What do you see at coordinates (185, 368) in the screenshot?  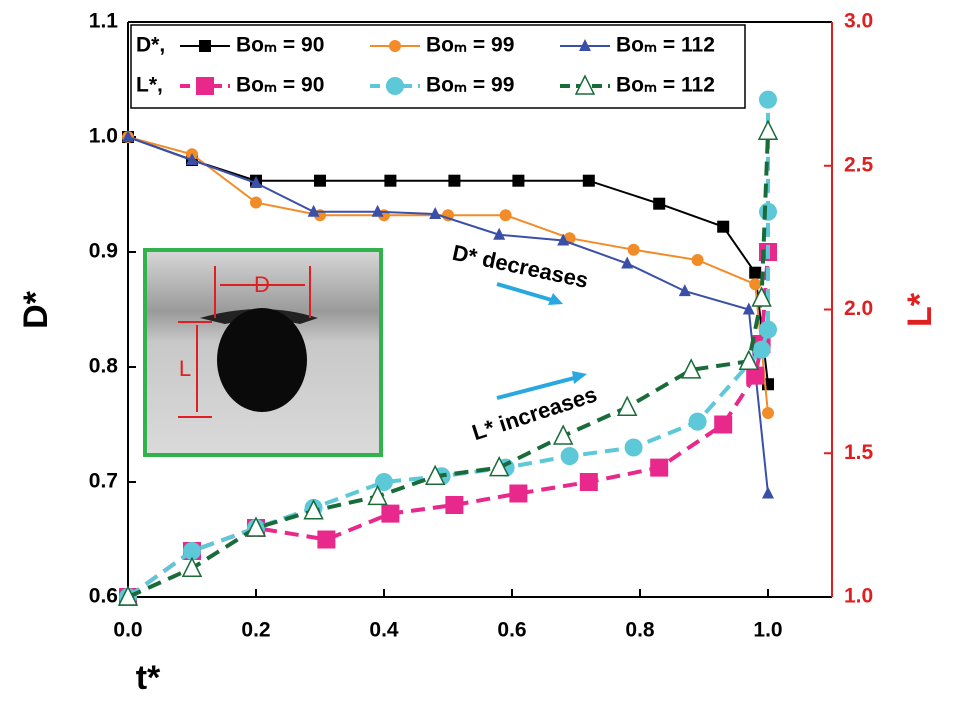 I see `inset-label: L` at bounding box center [185, 368].